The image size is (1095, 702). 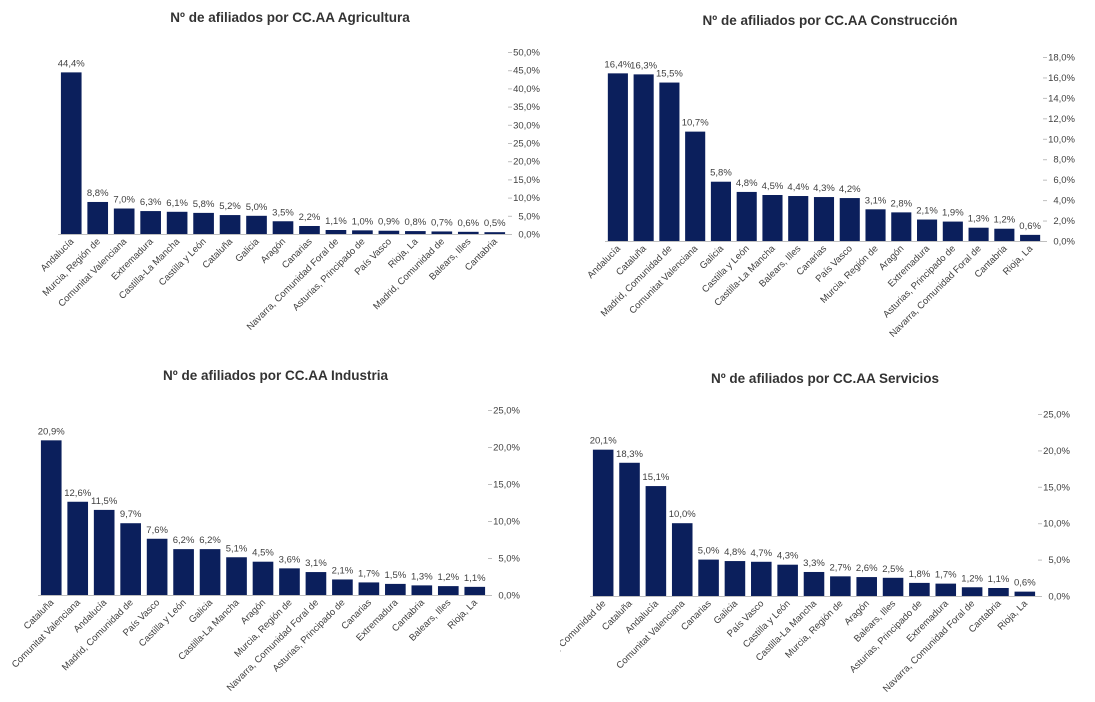 I want to click on data-label: 2,6%, so click(x=867, y=568).